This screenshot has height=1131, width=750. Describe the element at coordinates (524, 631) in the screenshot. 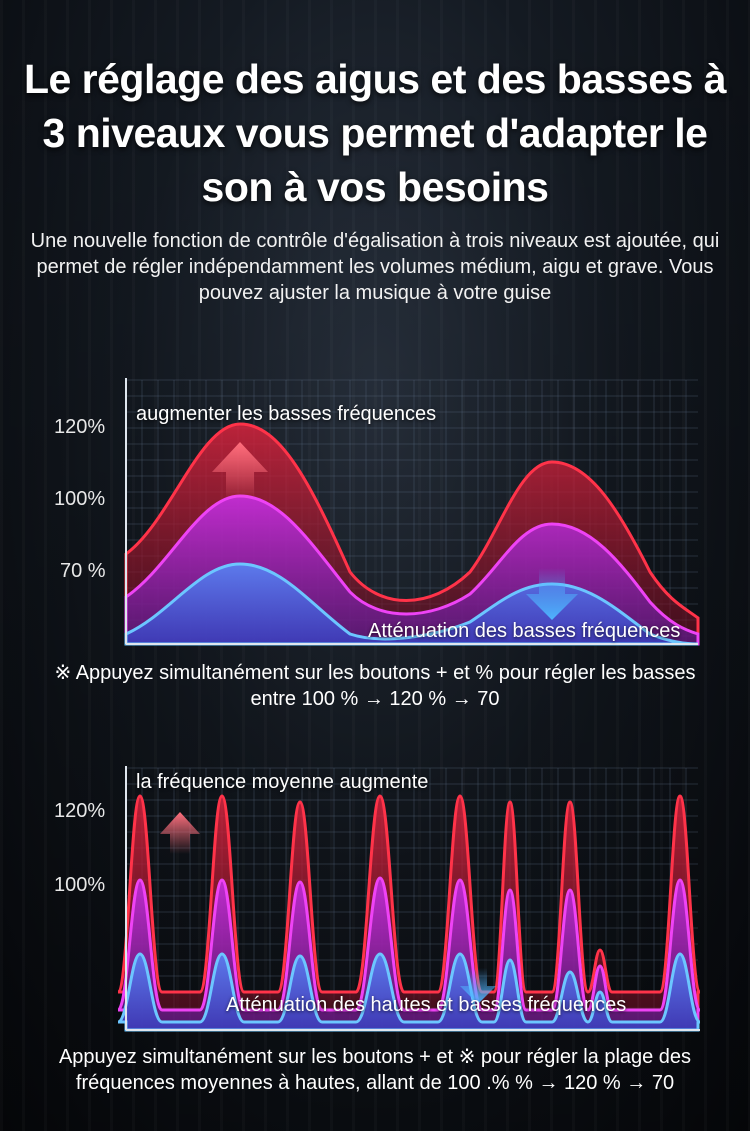

I see `attenuate-label: Atténuation des basses fréquences` at that location.